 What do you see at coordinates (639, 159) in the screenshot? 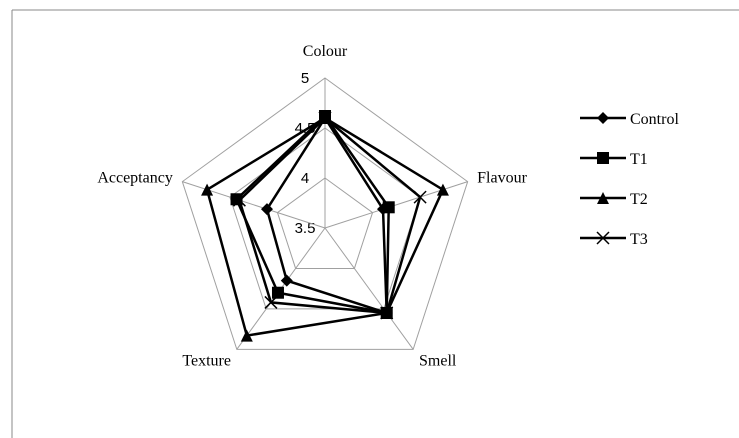
I see `legend-label: T1` at bounding box center [639, 159].